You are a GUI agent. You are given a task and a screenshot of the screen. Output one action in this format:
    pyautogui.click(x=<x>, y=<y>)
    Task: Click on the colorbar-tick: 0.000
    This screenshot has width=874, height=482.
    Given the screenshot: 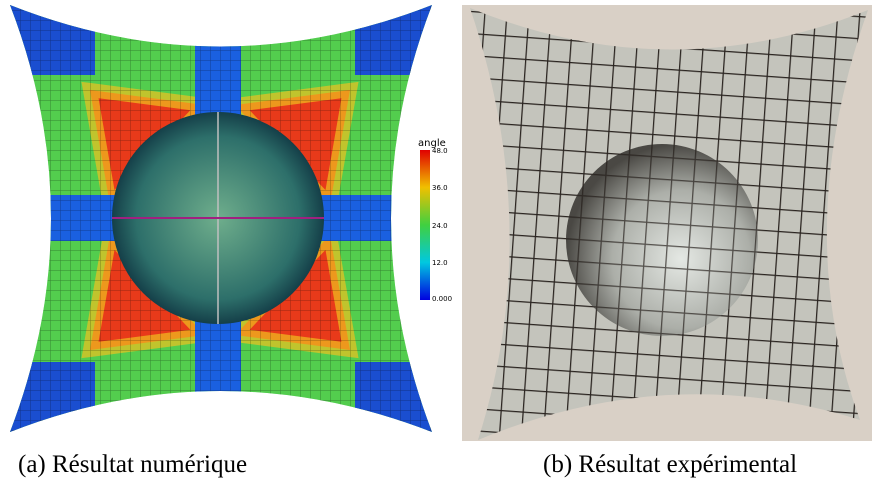 What is the action you would take?
    pyautogui.click(x=442, y=299)
    